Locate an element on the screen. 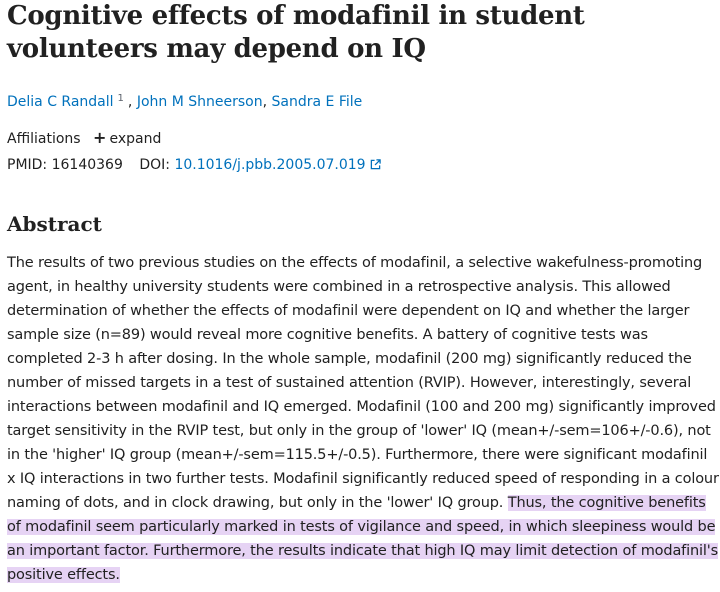 The image size is (720, 592). affiliation-ref: 1 is located at coordinates (120, 98).